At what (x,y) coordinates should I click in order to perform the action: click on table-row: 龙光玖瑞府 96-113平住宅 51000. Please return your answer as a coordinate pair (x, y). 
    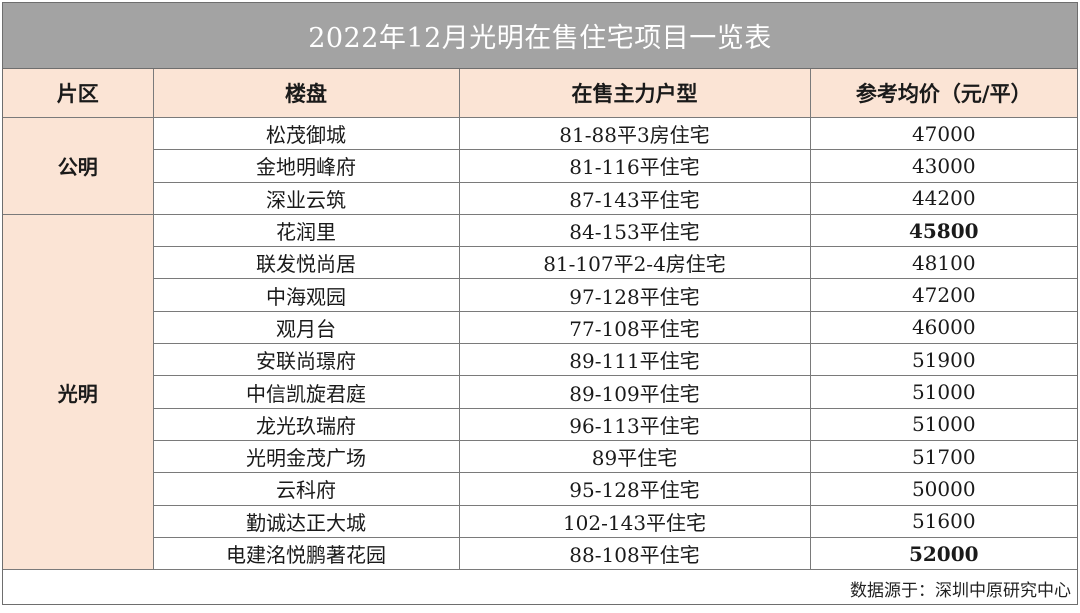
    Looking at the image, I should click on (540, 424).